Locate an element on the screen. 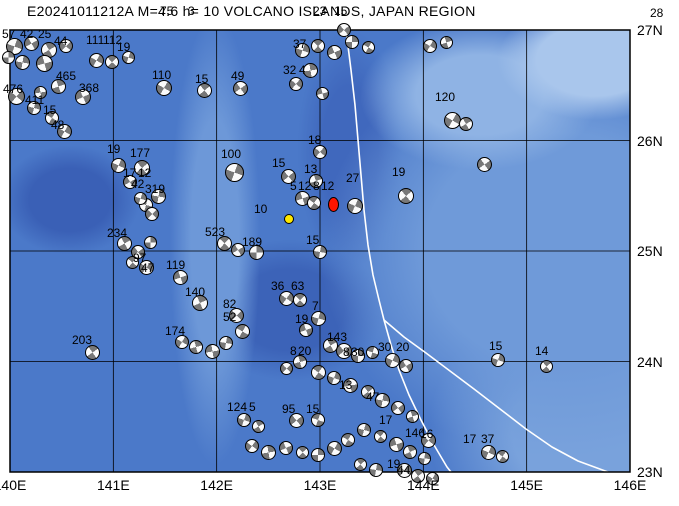  depth-label: 100 is located at coordinates (231, 154).